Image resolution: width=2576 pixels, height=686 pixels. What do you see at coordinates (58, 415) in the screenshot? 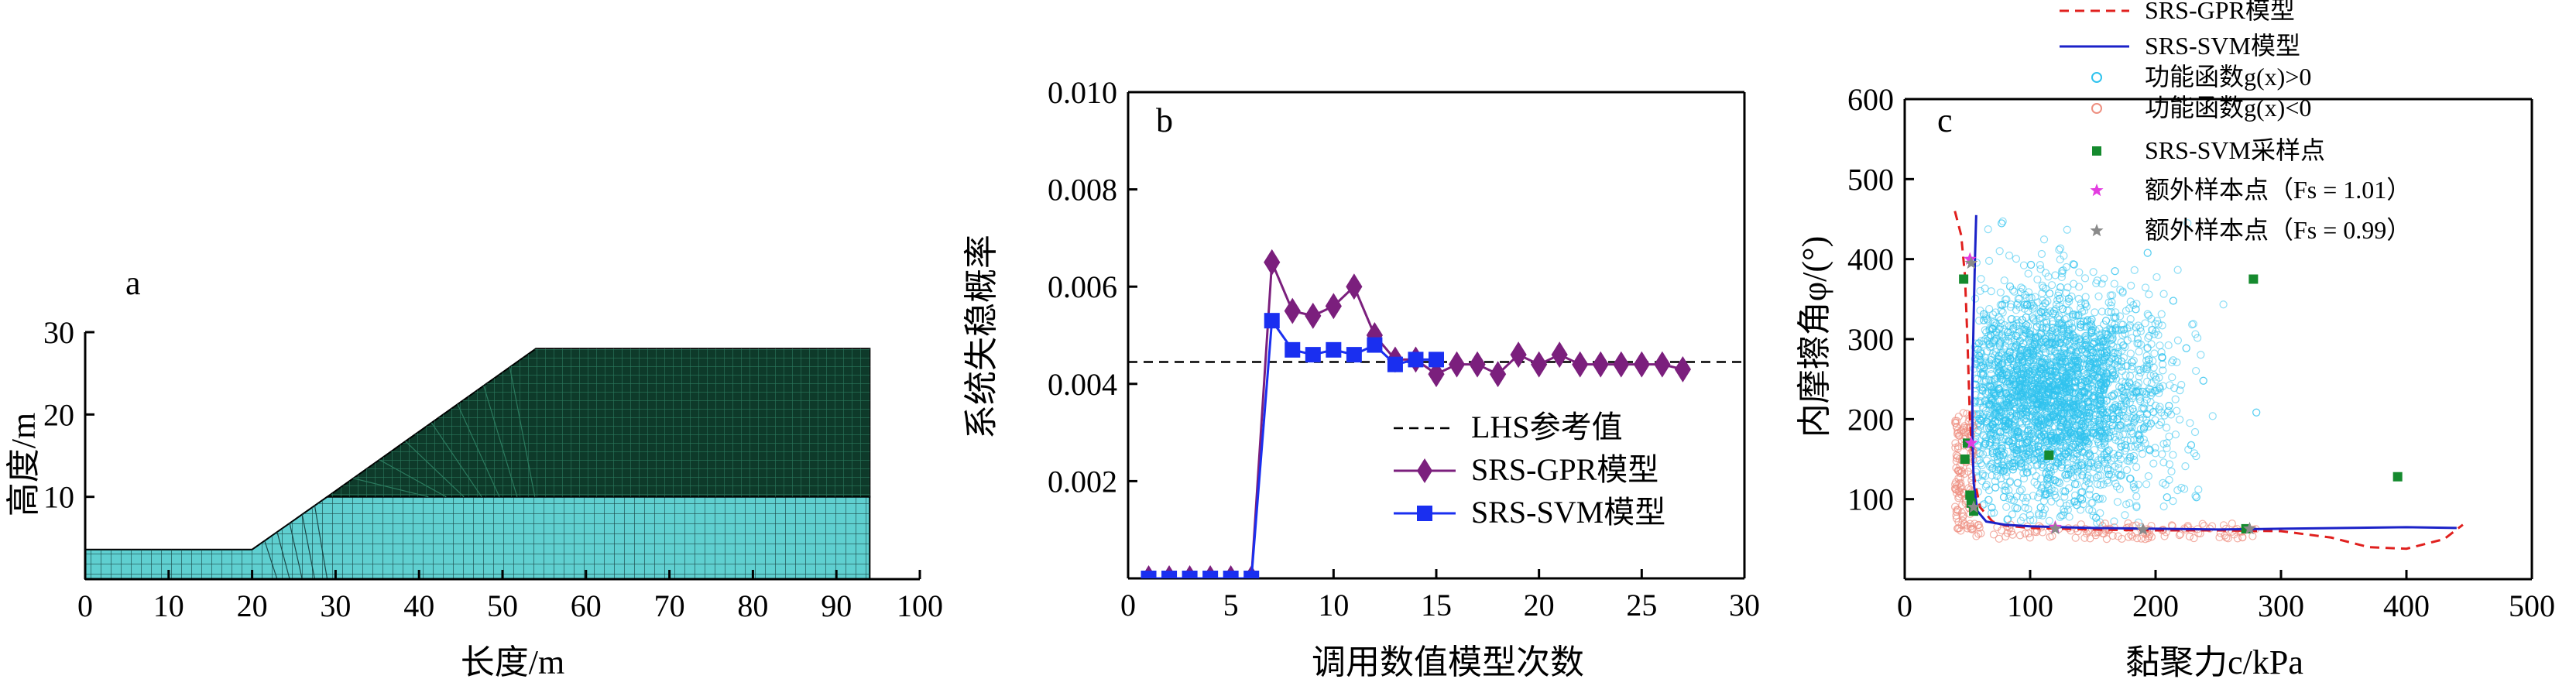
I see `y-tick-label: 20` at bounding box center [58, 415].